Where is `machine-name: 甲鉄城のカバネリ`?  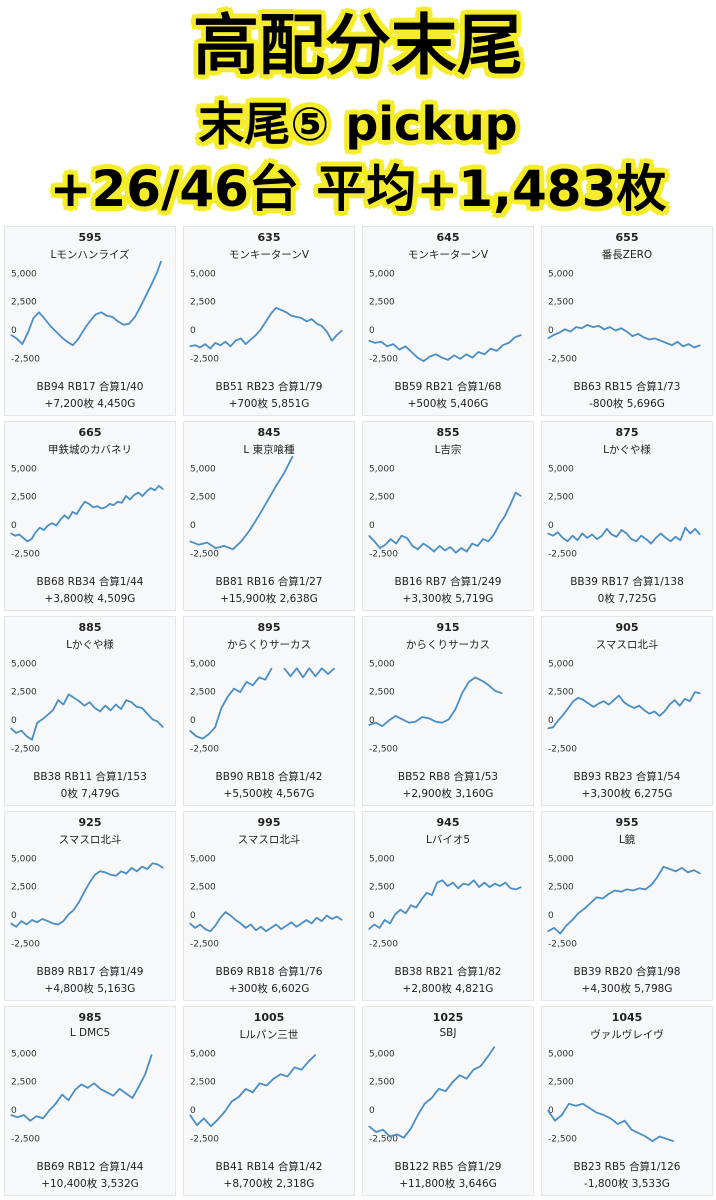
machine-name: 甲鉄城のカバネリ is located at coordinates (90, 450).